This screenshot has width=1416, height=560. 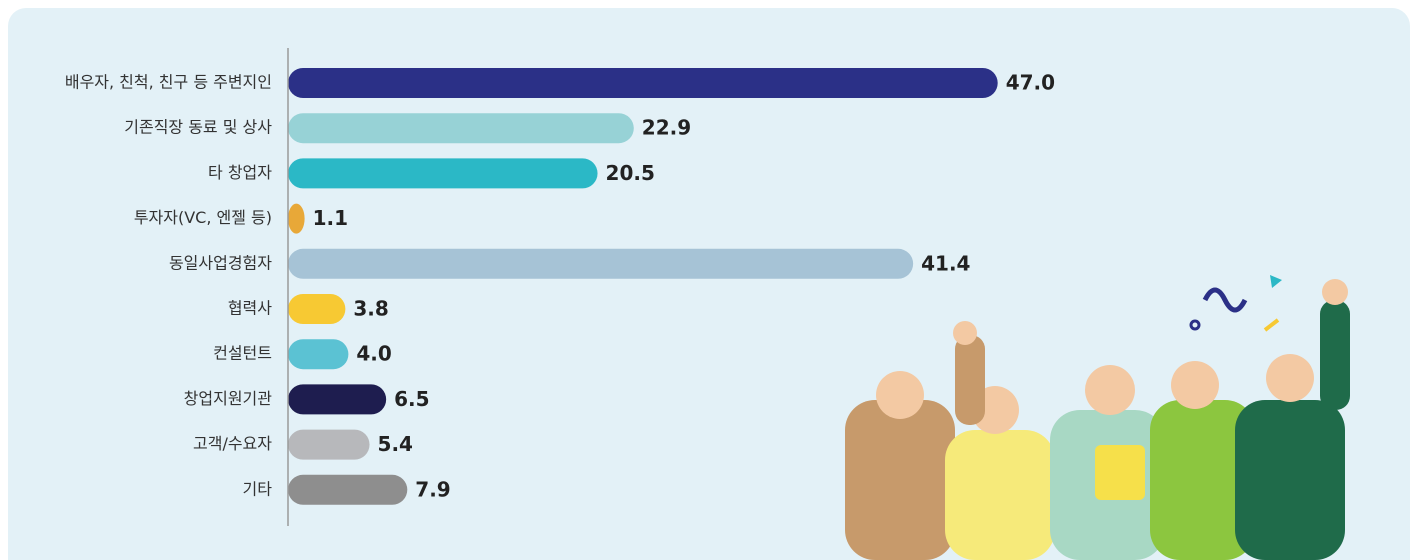 What do you see at coordinates (411, 399) in the screenshot?
I see `value-label: 6.5` at bounding box center [411, 399].